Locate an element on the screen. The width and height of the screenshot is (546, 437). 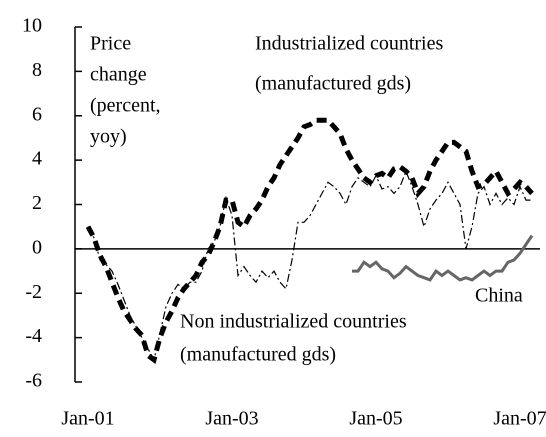
y-axis-label: (percent, is located at coordinates (125, 106).